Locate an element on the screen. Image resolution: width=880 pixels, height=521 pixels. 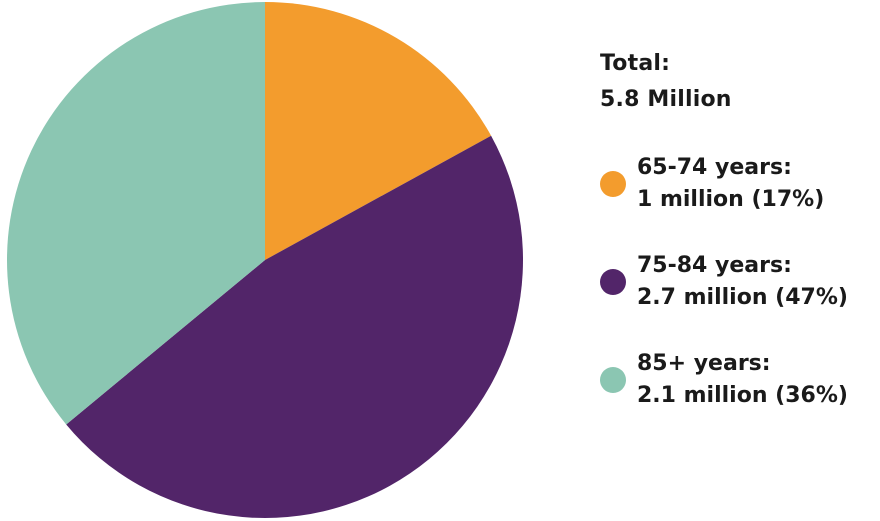
legend-label: 75-84 years: is located at coordinates (714, 265).